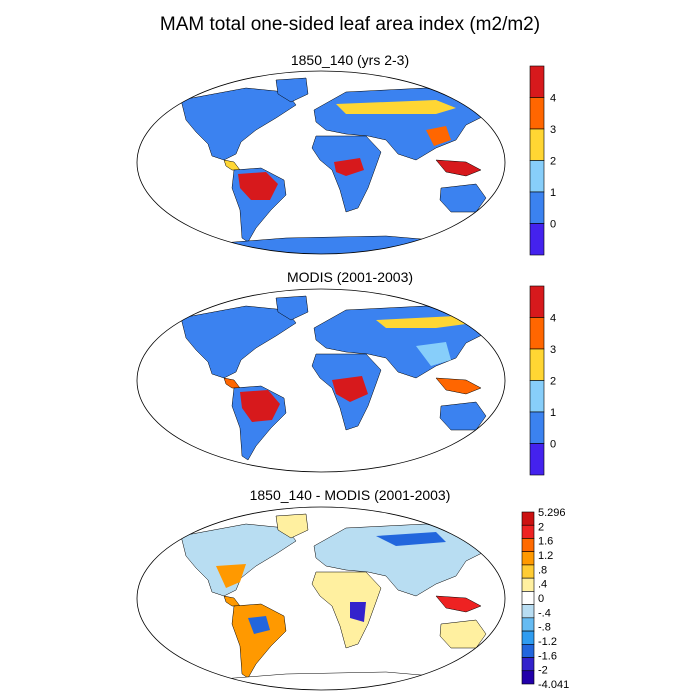 Image resolution: width=700 pixels, height=700 pixels. What do you see at coordinates (542, 570) in the screenshot?
I see `colorbar-label: .8` at bounding box center [542, 570].